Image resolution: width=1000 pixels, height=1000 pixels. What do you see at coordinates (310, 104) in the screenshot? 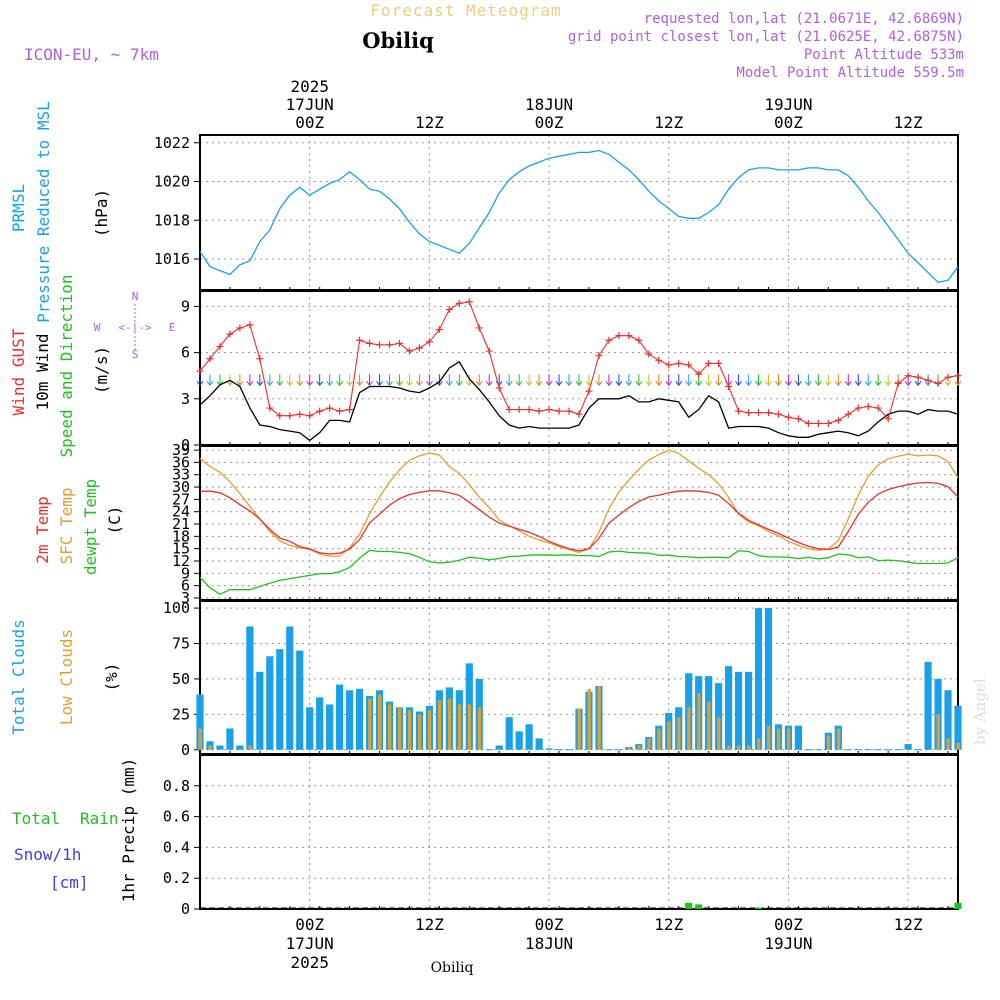
I see `top-time-label: 17JUN` at bounding box center [310, 104].